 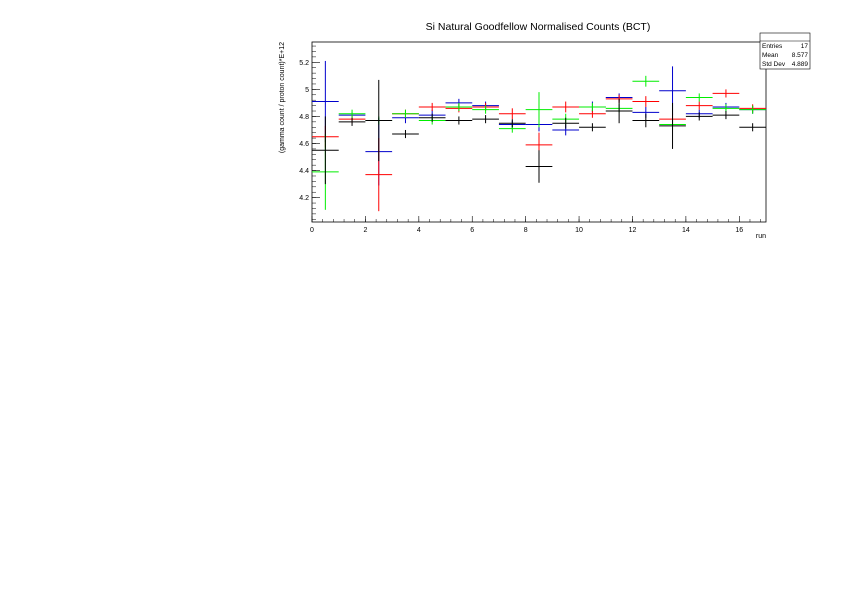 What do you see at coordinates (312, 230) in the screenshot?
I see `x-tick-label: 0` at bounding box center [312, 230].